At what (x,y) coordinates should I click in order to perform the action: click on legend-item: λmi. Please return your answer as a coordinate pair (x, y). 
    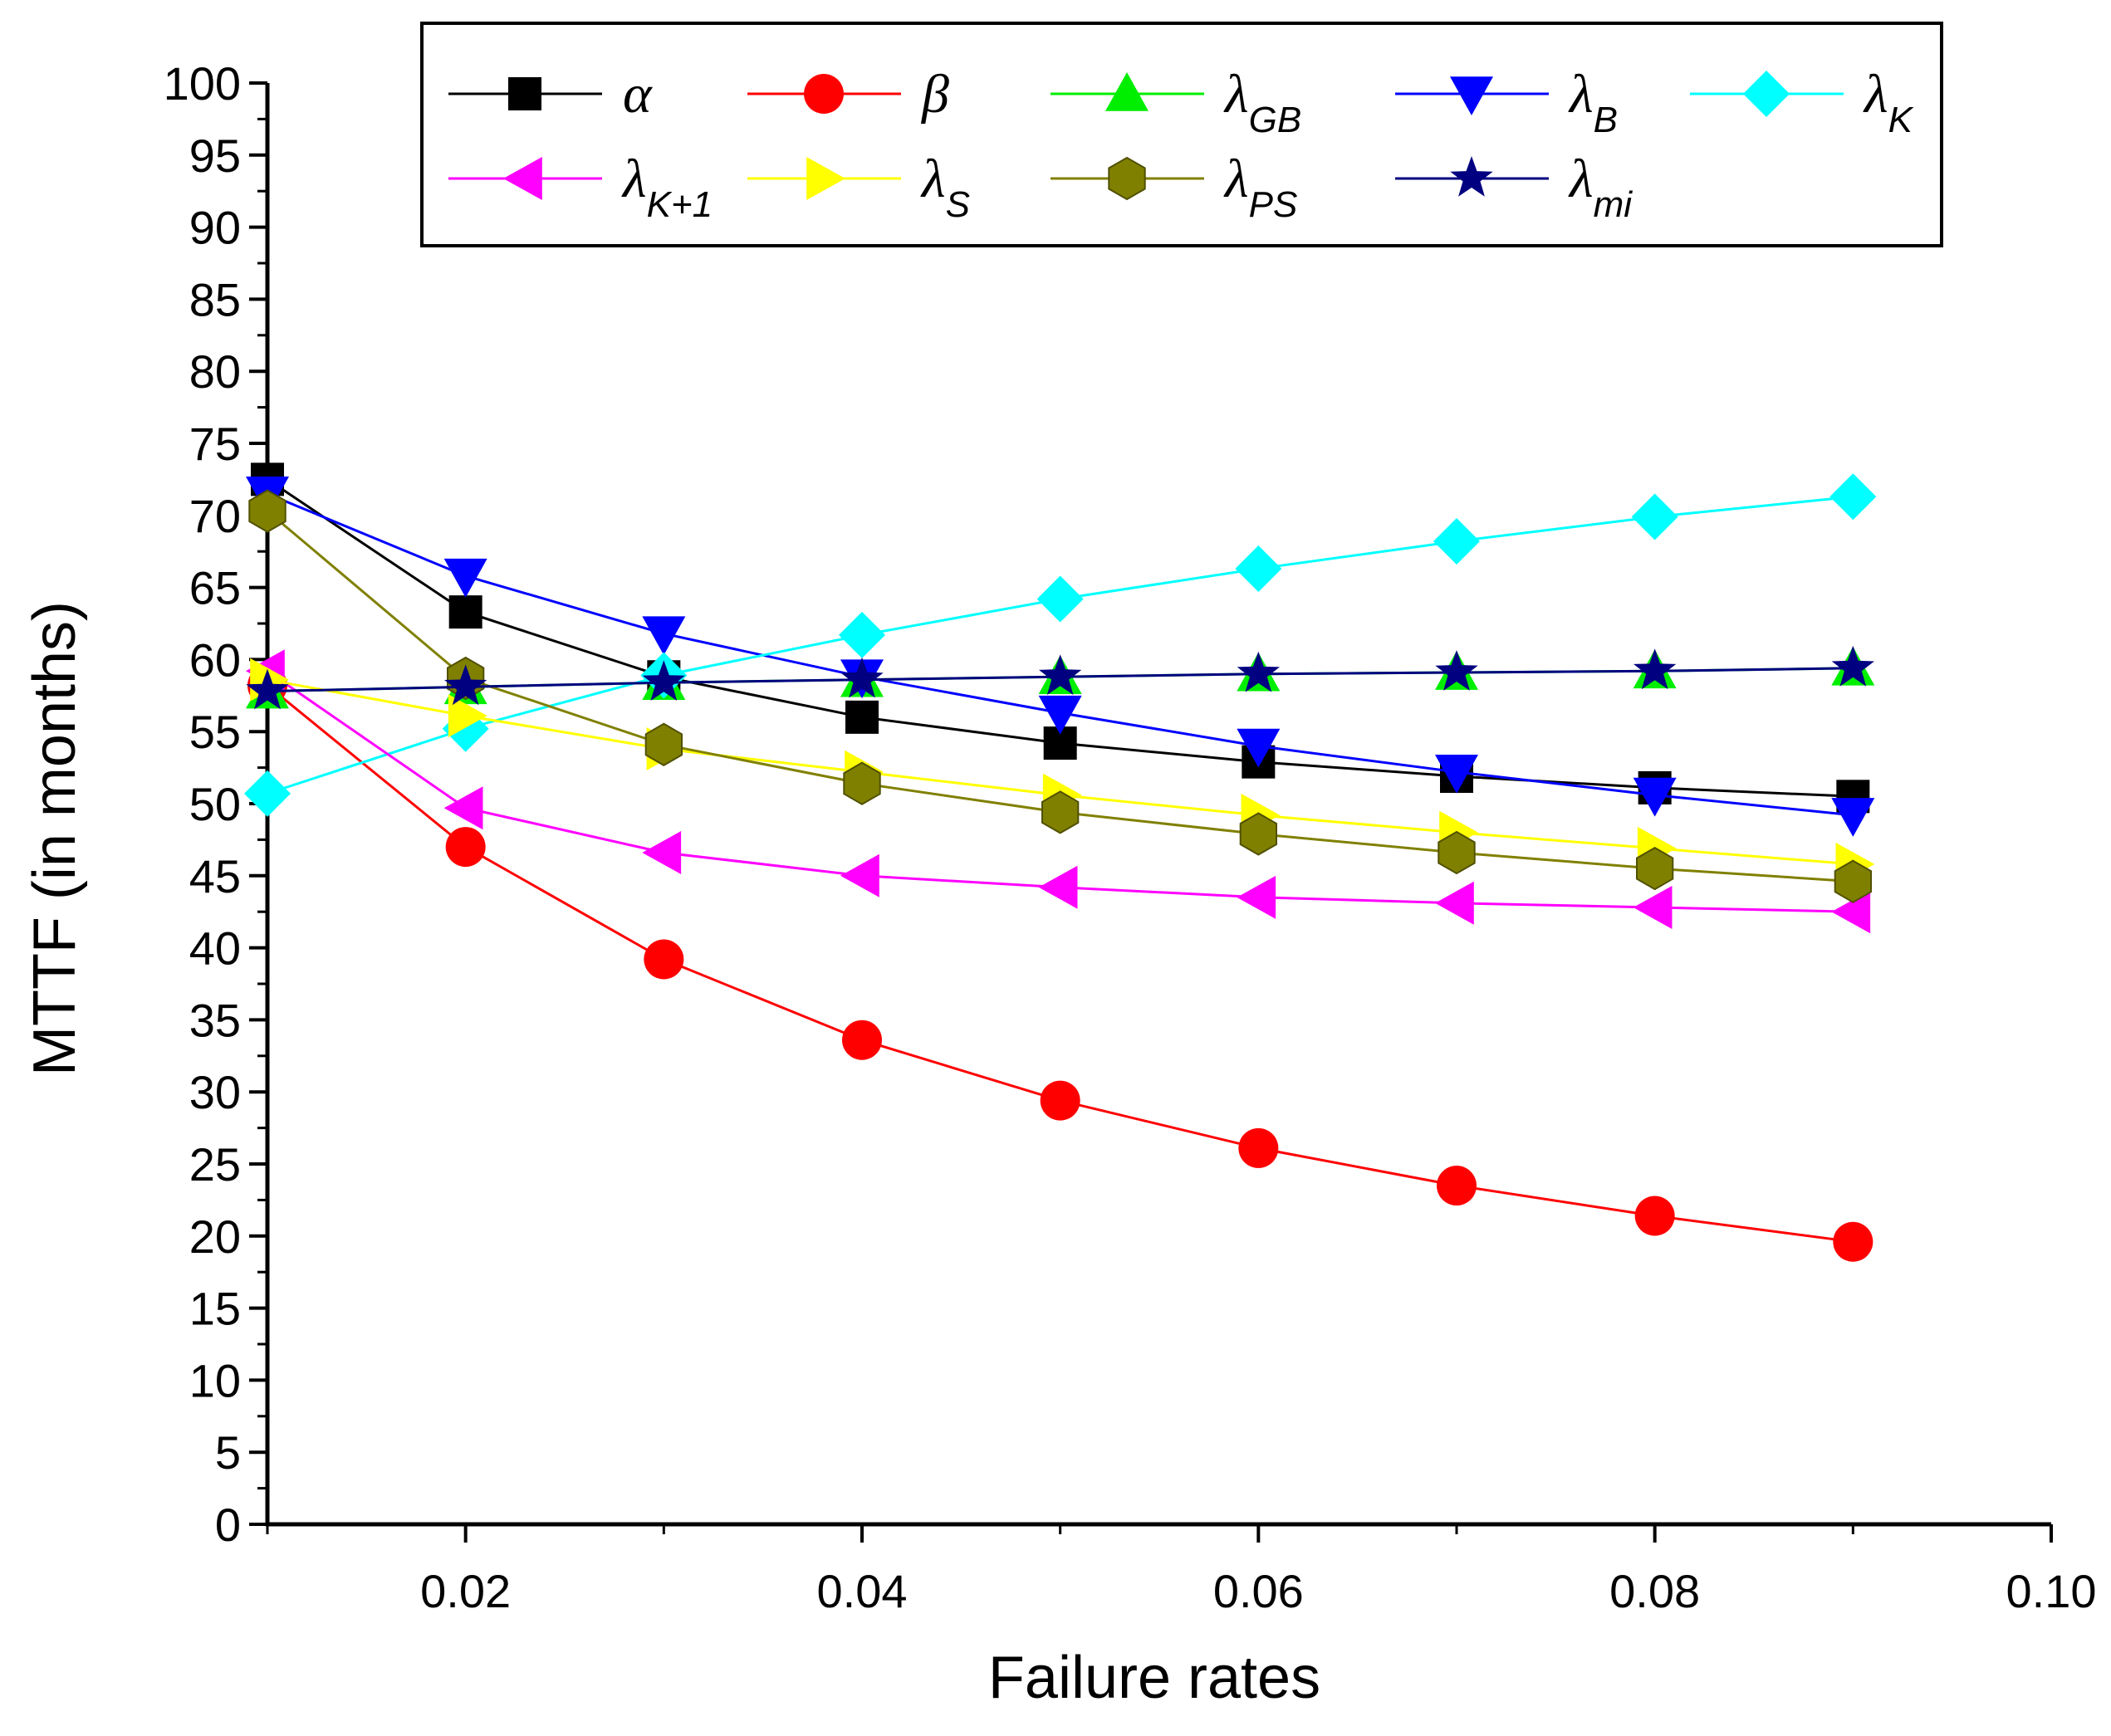
    Looking at the image, I should click on (1514, 187).